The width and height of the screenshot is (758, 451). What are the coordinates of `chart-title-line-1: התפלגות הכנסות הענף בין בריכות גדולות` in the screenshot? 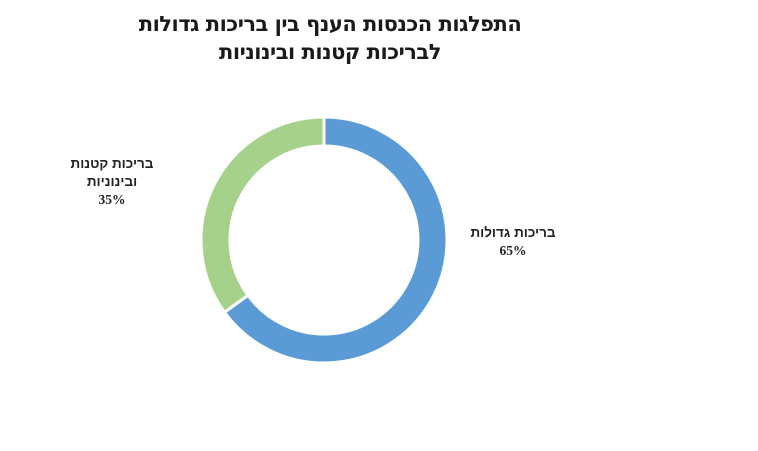 It's located at (330, 24).